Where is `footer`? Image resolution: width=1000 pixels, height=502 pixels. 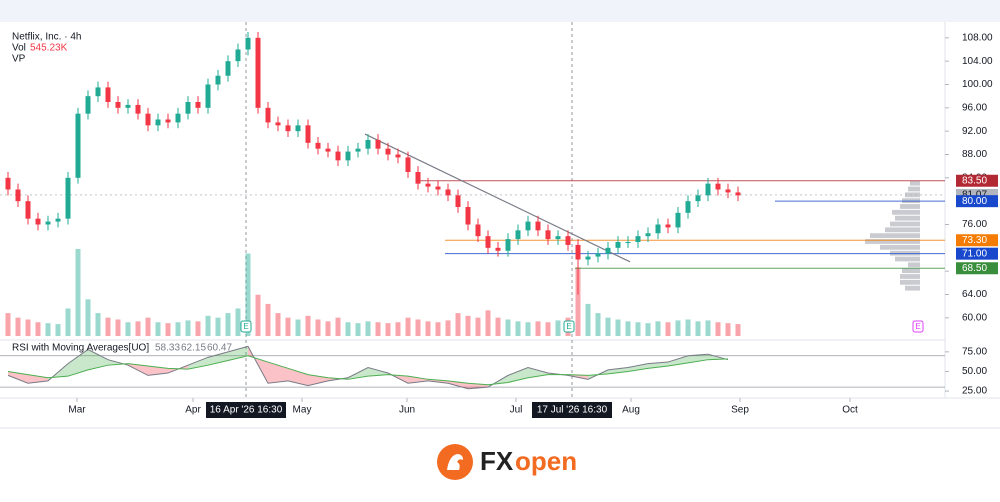 footer is located at coordinates (500, 462).